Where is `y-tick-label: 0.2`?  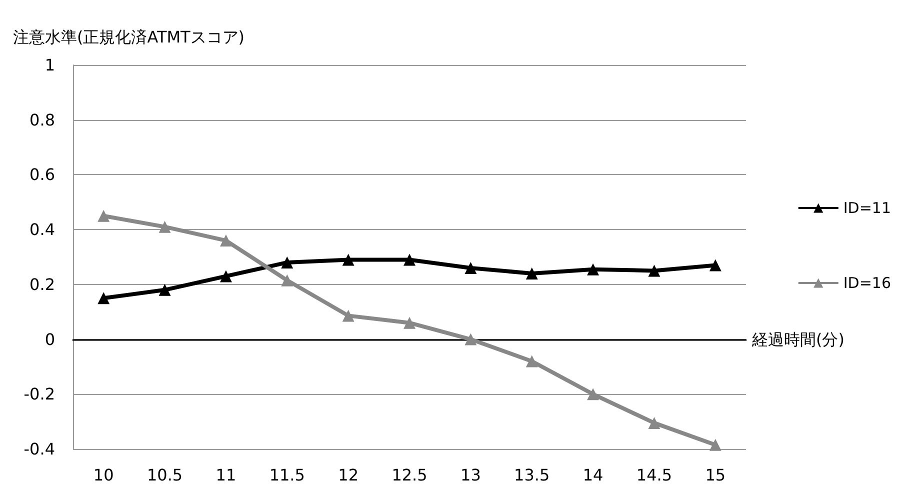
y-tick-label: 0.2 is located at coordinates (42, 284).